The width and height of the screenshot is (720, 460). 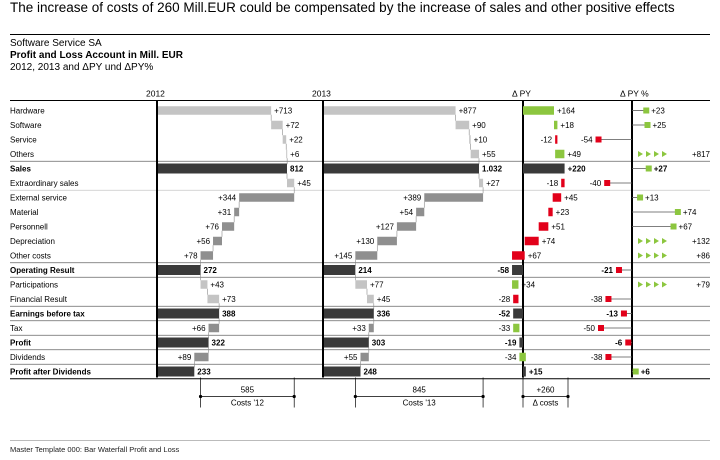 What do you see at coordinates (384, 299) in the screenshot?
I see `bar-2013-value: +45` at bounding box center [384, 299].